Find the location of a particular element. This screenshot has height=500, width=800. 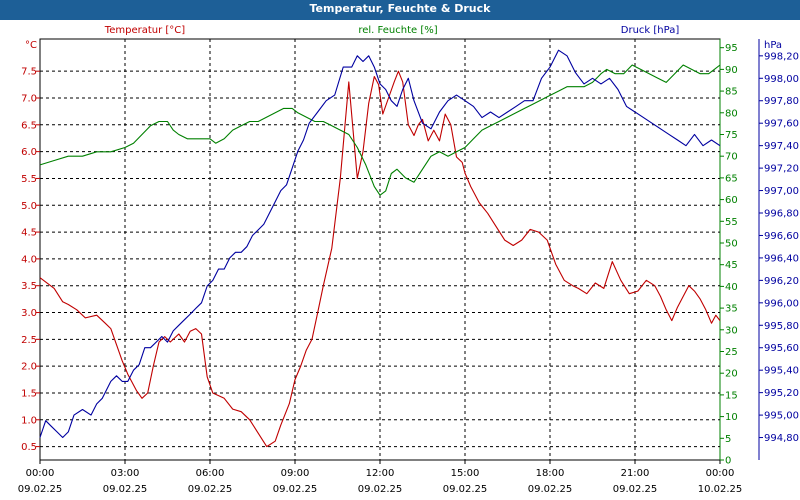

temperature-tick-label: 4.5 is located at coordinates (29, 233).